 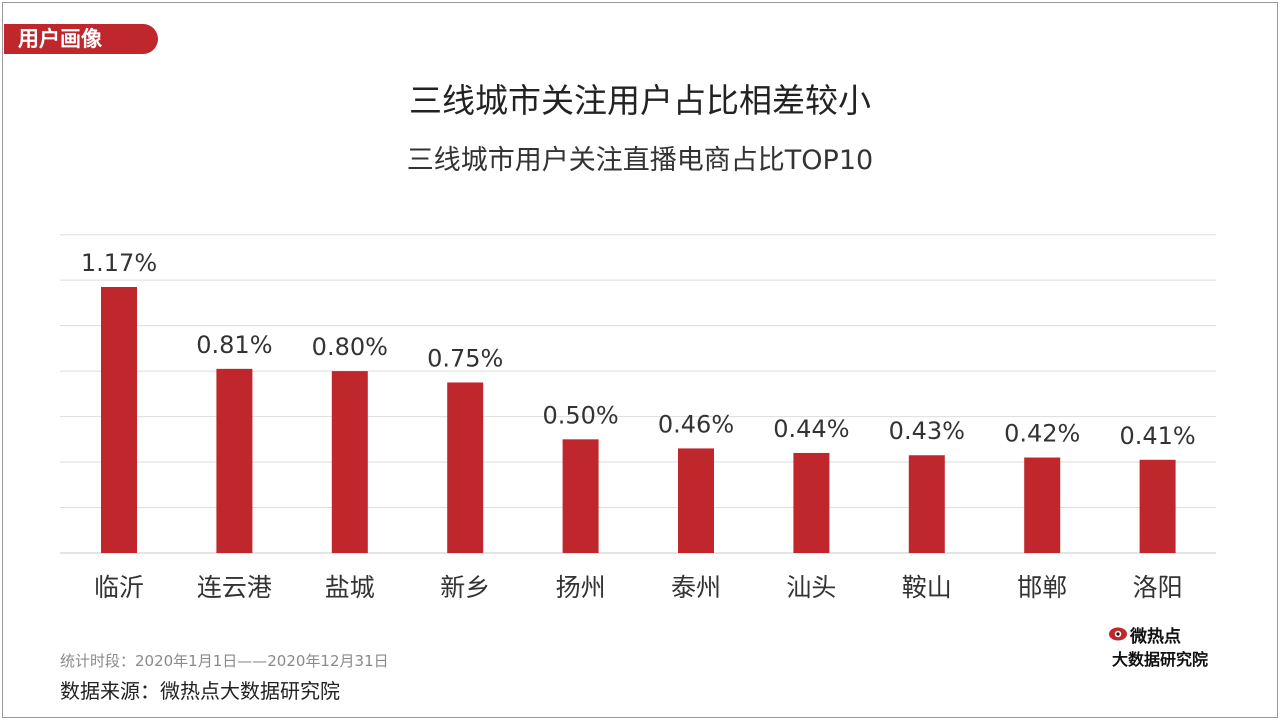 I want to click on category-tick-label: 泰州, so click(x=696, y=587).